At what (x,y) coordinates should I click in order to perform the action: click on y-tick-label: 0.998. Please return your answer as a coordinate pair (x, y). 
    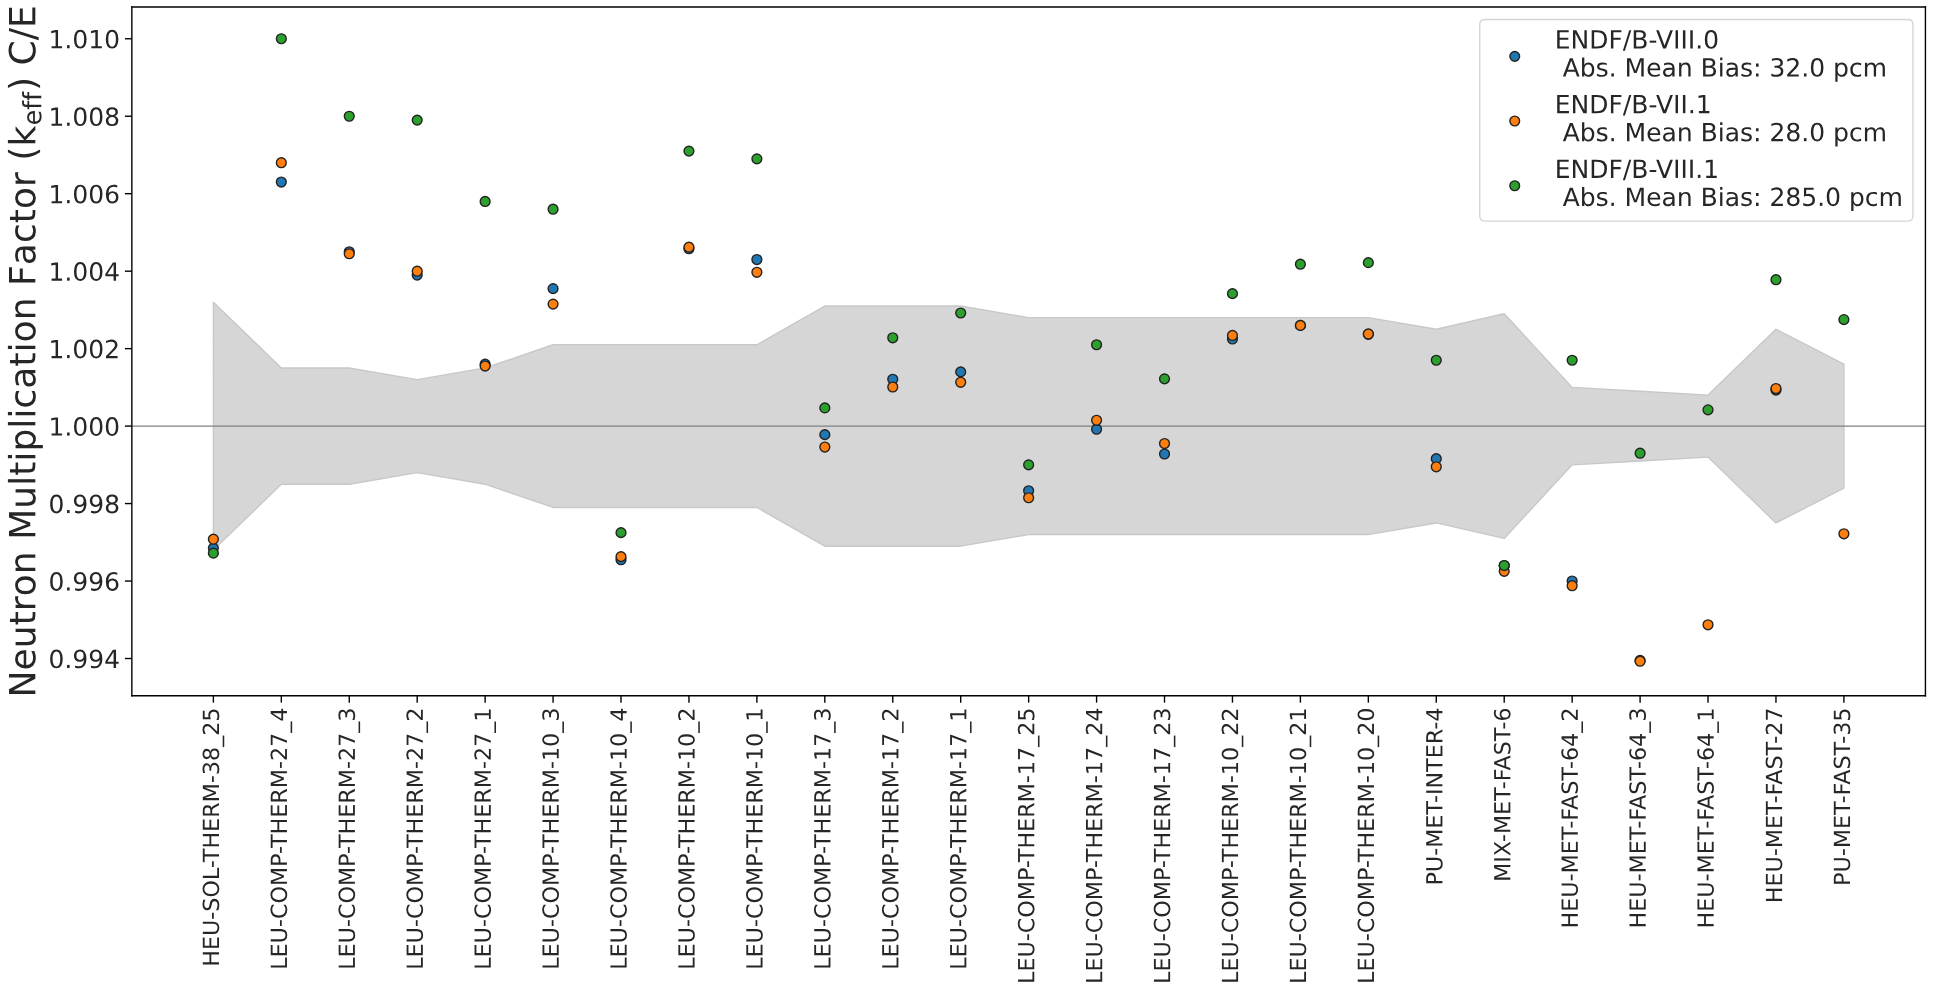
    Looking at the image, I should click on (84, 504).